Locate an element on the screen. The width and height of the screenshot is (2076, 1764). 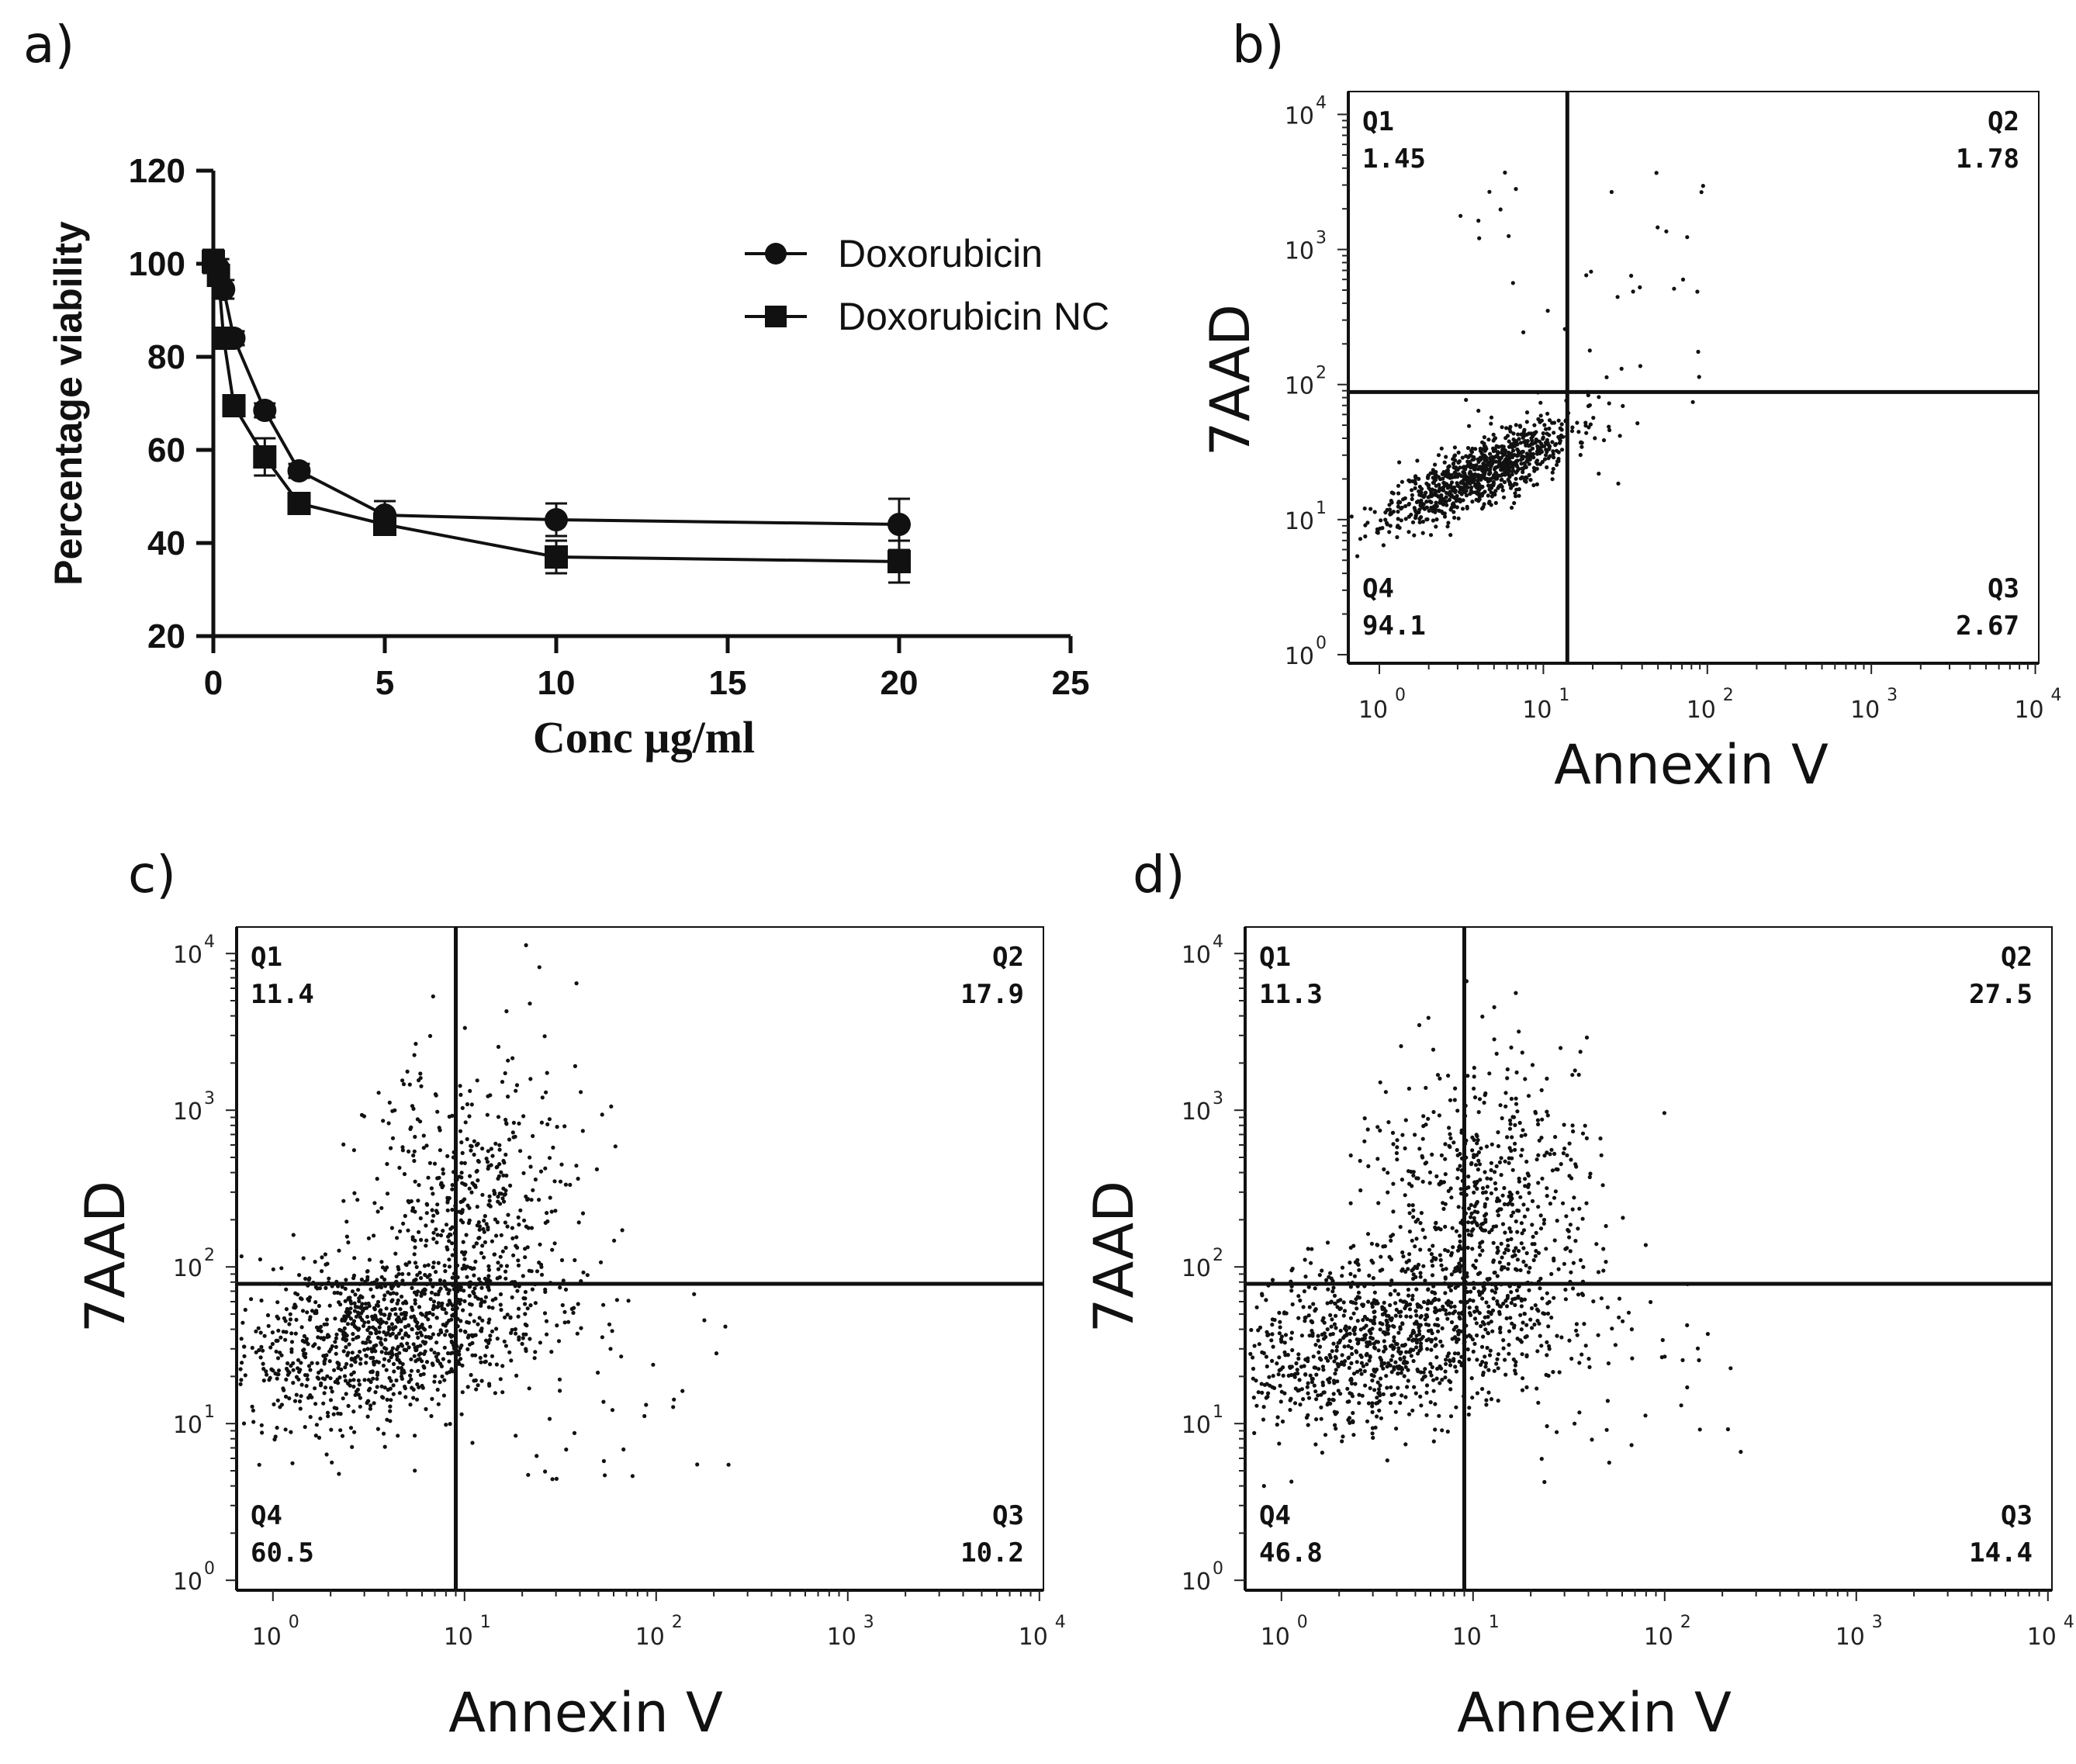
quadrant-q3-value: 14.4 is located at coordinates (2001, 1553).